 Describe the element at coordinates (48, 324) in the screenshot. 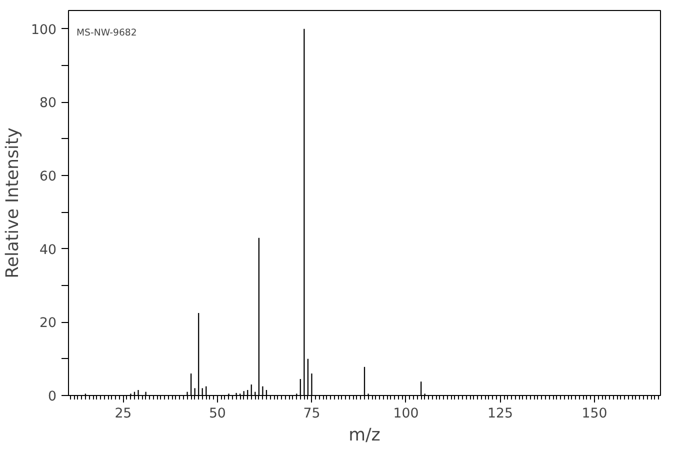

I see `y-tick-label: 20` at that location.